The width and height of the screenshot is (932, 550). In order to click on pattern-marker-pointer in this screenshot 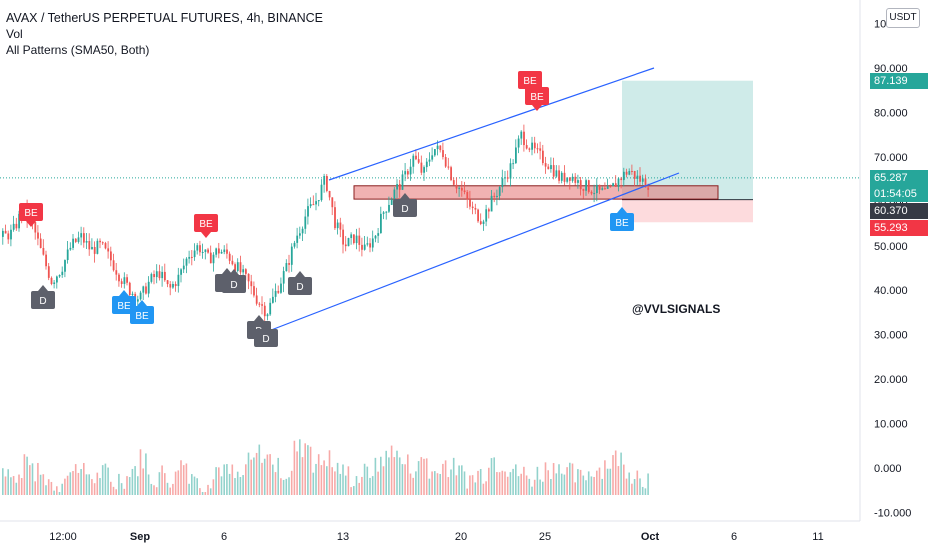, I will do `click(31, 224)`.